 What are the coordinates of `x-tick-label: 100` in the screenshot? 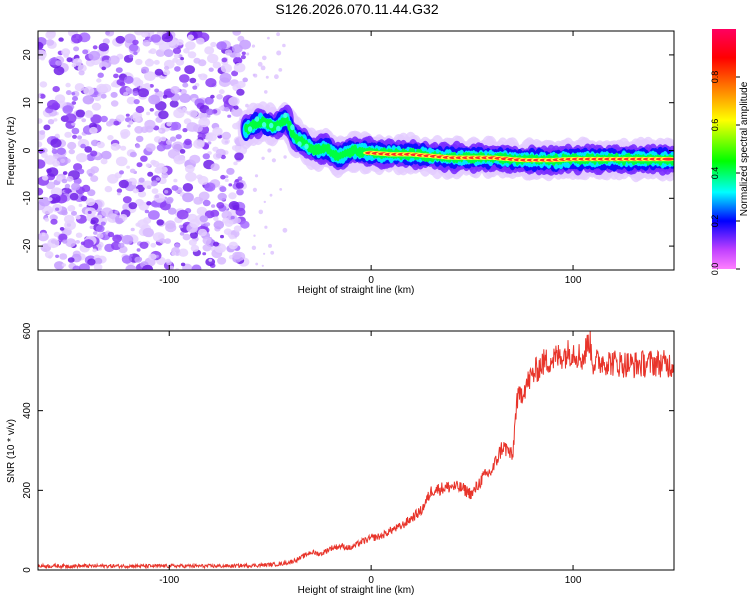 It's located at (573, 580).